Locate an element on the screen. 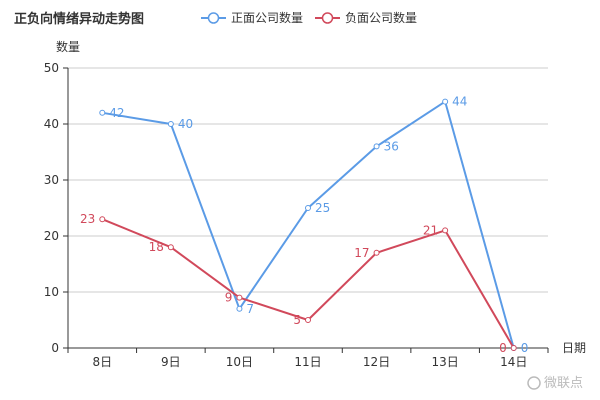 This screenshot has height=400, width=600. data-label: 21 is located at coordinates (430, 230).